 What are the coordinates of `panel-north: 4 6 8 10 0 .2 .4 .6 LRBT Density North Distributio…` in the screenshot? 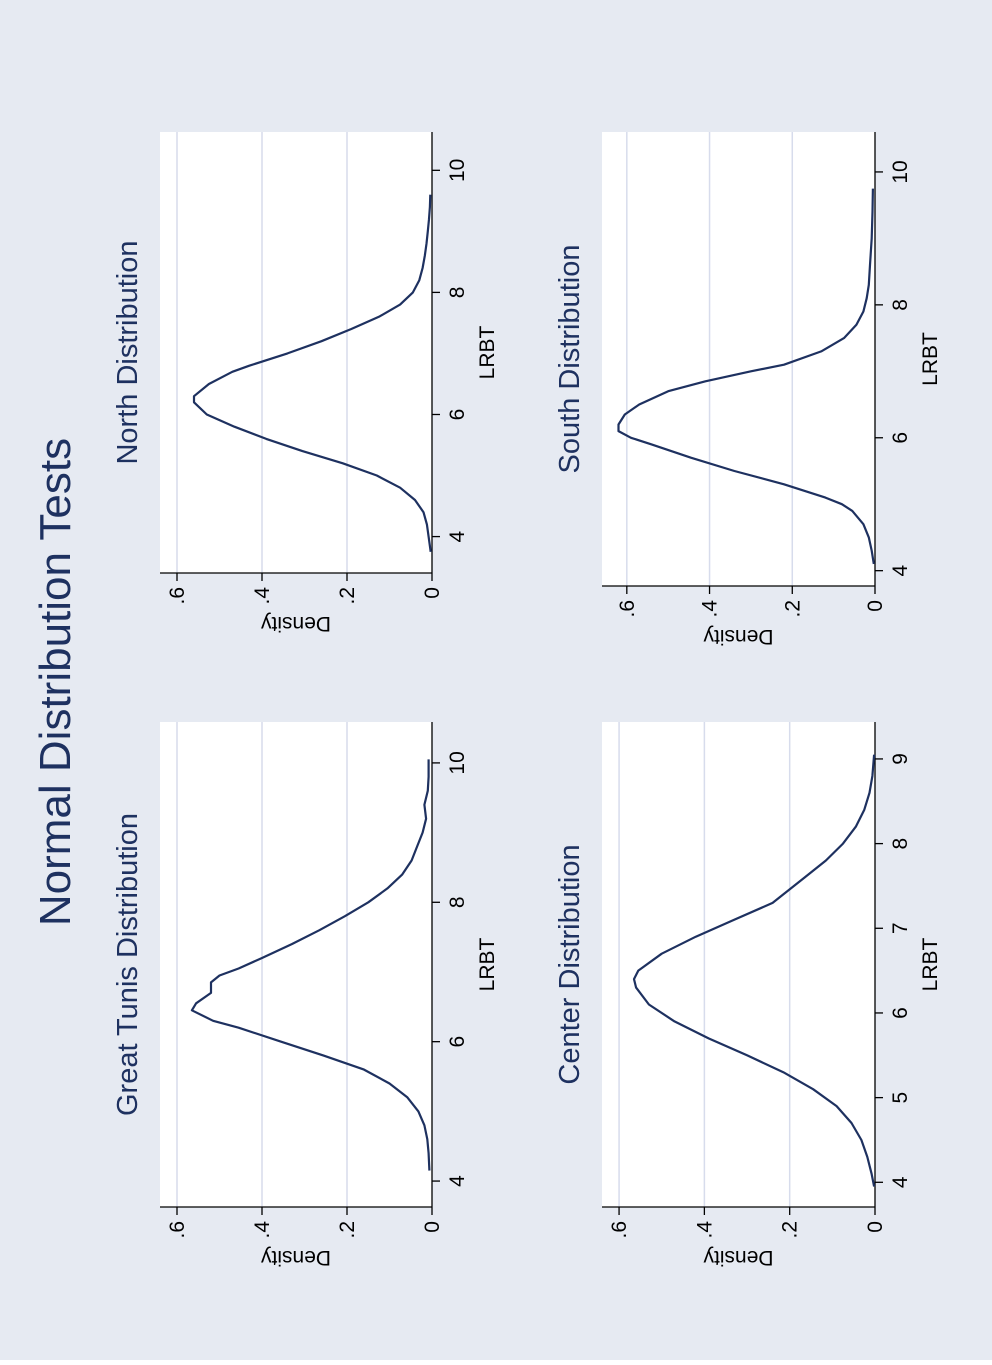 It's located at (305, 383).